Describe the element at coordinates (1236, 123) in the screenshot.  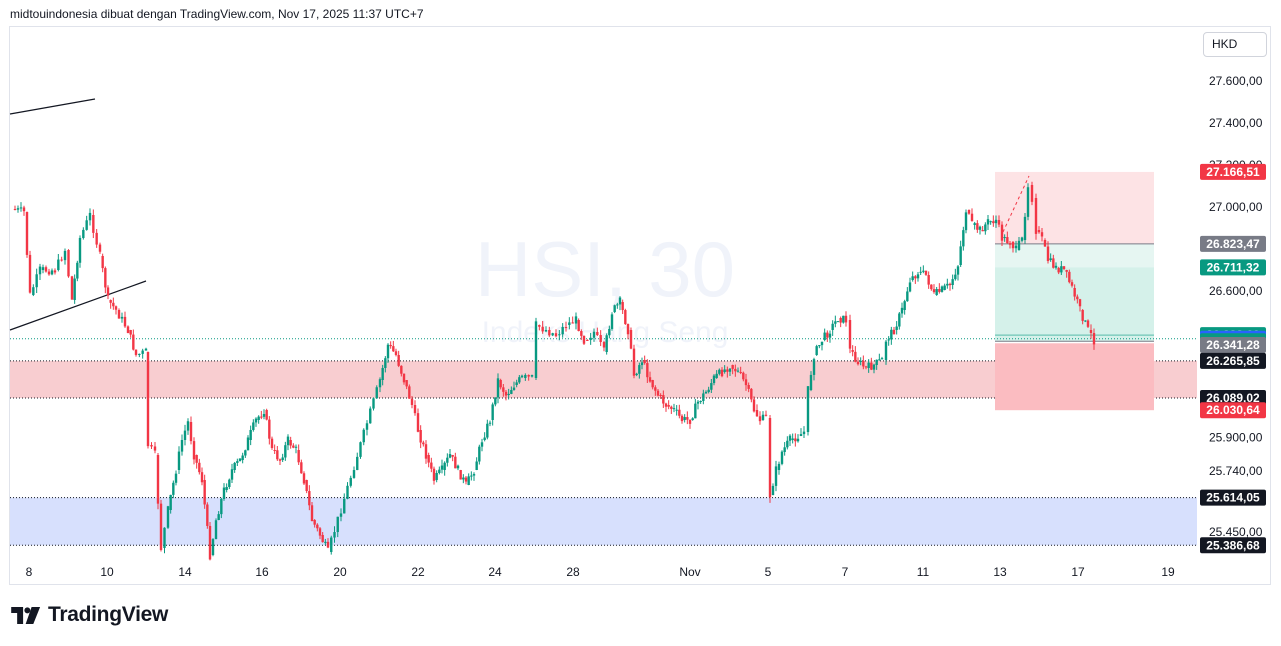
I see `price-axis-label: 27.400,00` at that location.